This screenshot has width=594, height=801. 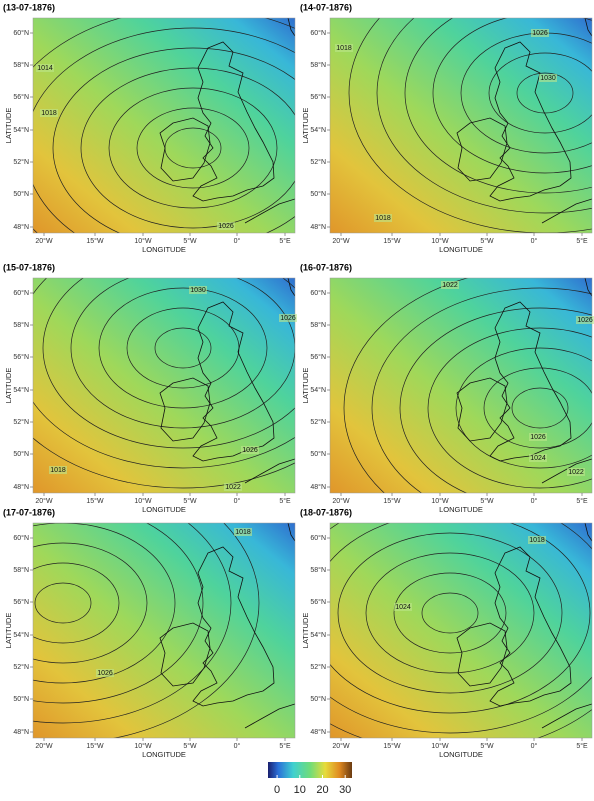 I want to click on y-tick-label: 54°N, so click(x=21, y=390).